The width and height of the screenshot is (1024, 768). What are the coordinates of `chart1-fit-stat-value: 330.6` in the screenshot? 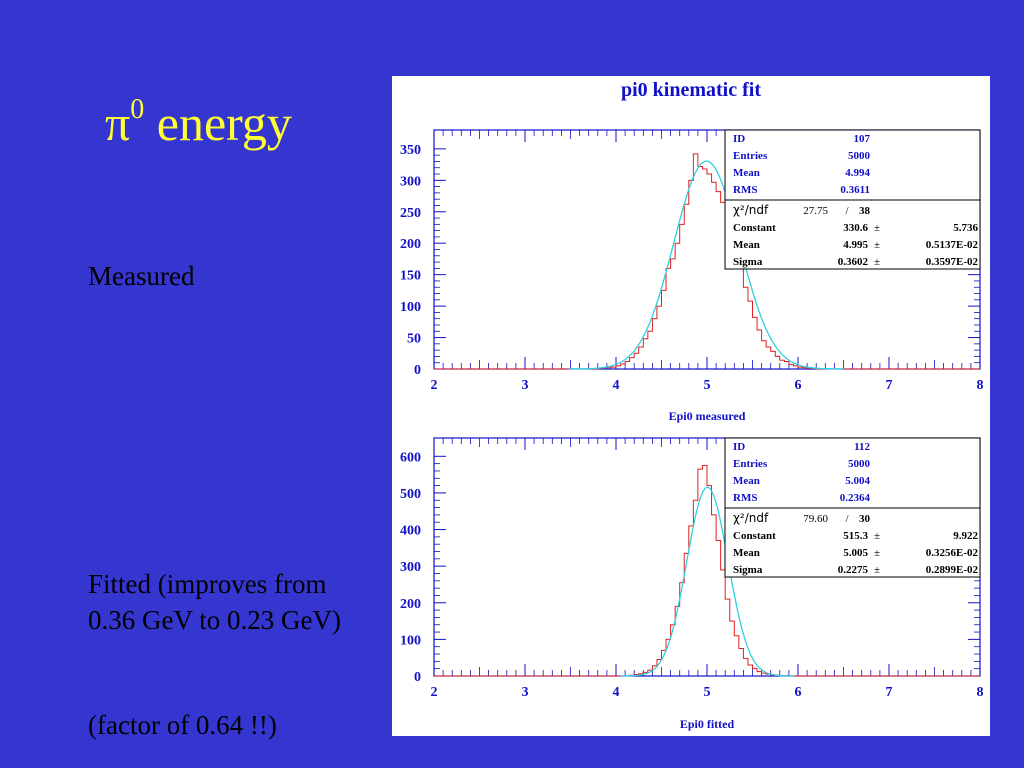 It's located at (855, 228).